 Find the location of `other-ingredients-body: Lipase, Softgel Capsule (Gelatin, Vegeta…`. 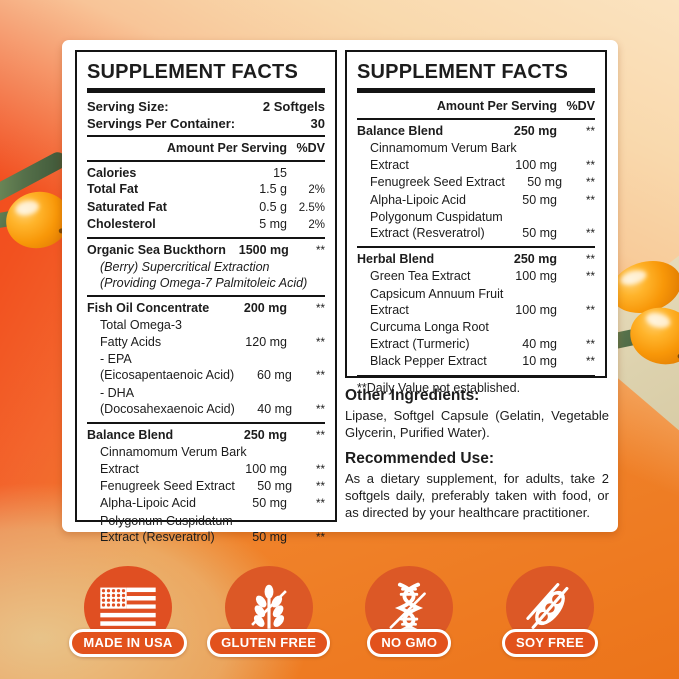

other-ingredients-body: Lipase, Softgel Capsule (Gelatin, Vegeta… is located at coordinates (477, 424).